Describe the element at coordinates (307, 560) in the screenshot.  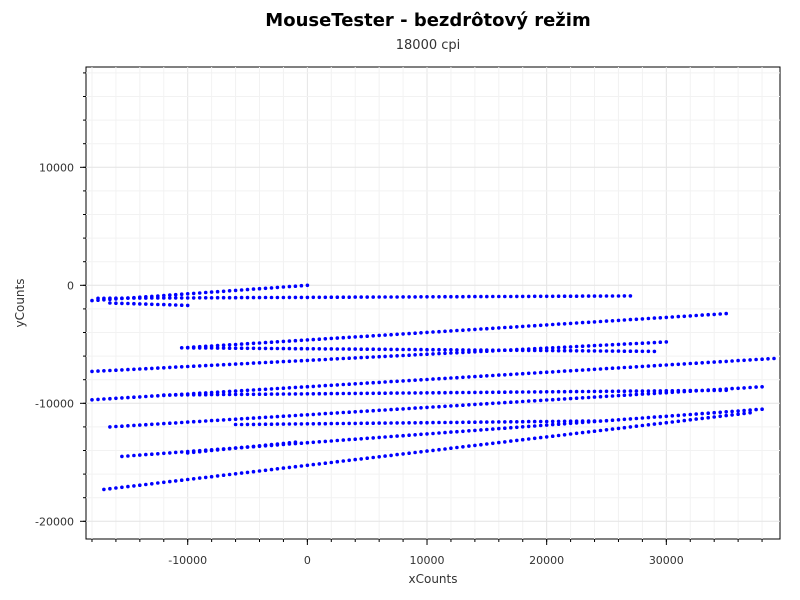
I see `x-tick-label: 0` at that location.